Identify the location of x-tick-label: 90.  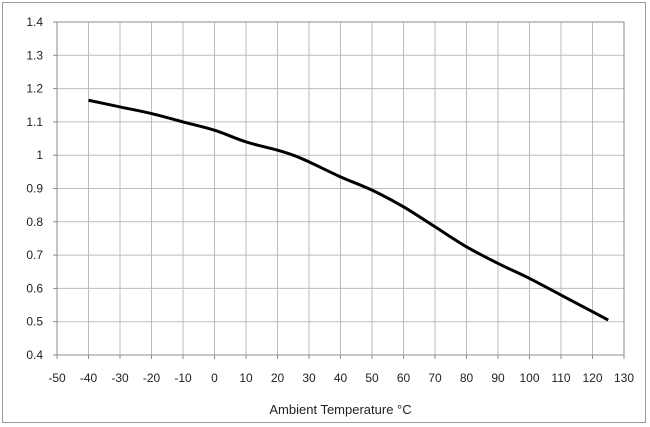
(498, 378).